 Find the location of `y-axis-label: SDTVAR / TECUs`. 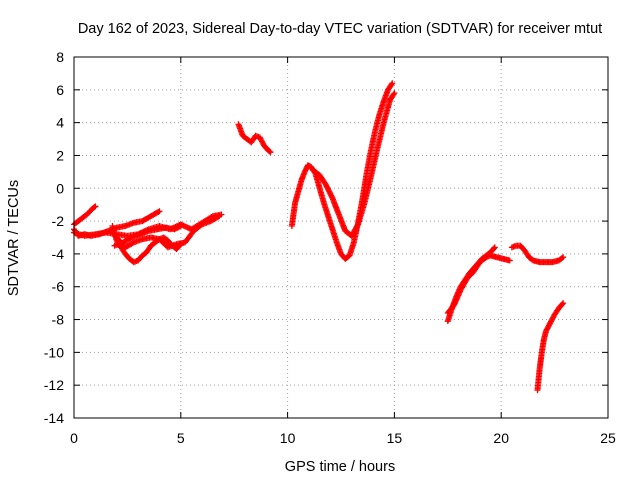

y-axis-label: SDTVAR / TECUs is located at coordinates (14, 238).